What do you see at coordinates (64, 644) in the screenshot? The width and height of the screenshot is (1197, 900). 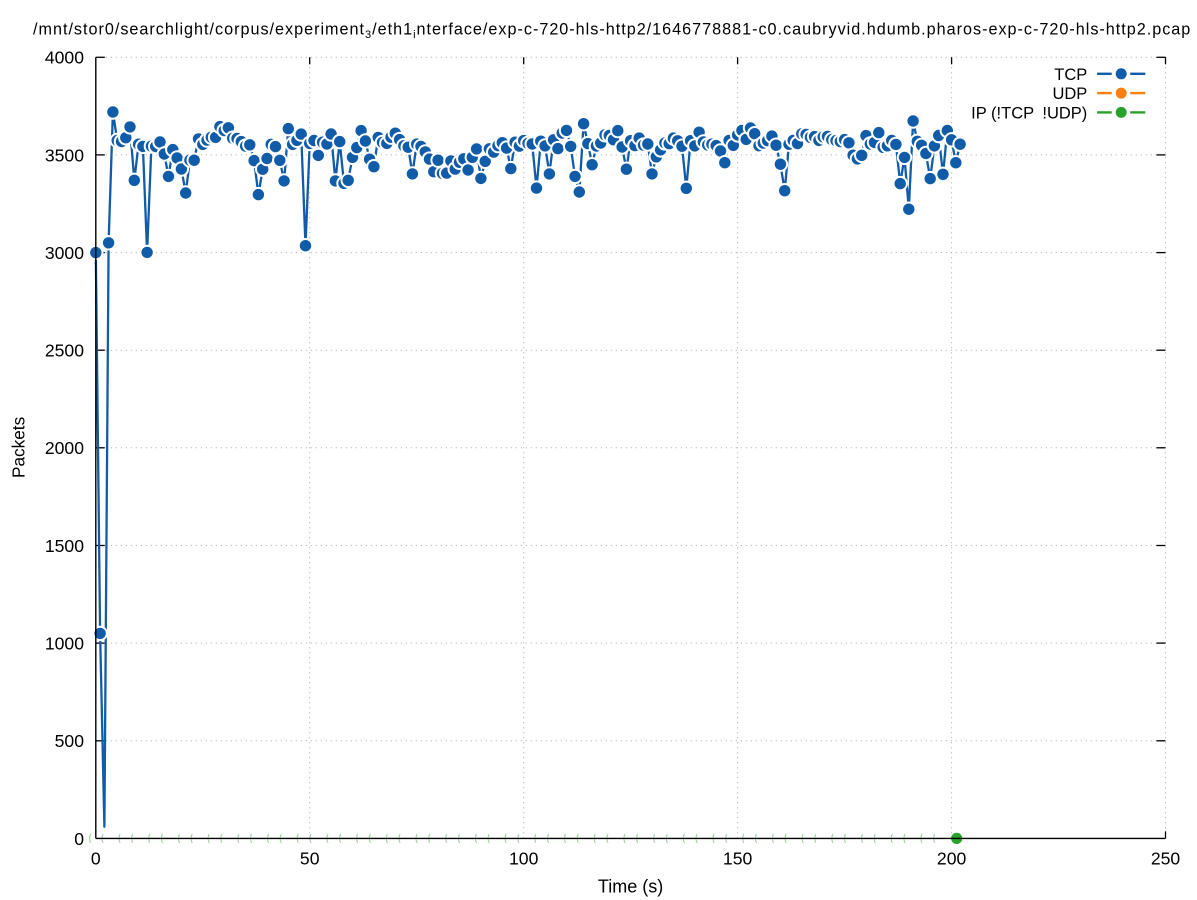 I see `svg-text: 1000` at bounding box center [64, 644].